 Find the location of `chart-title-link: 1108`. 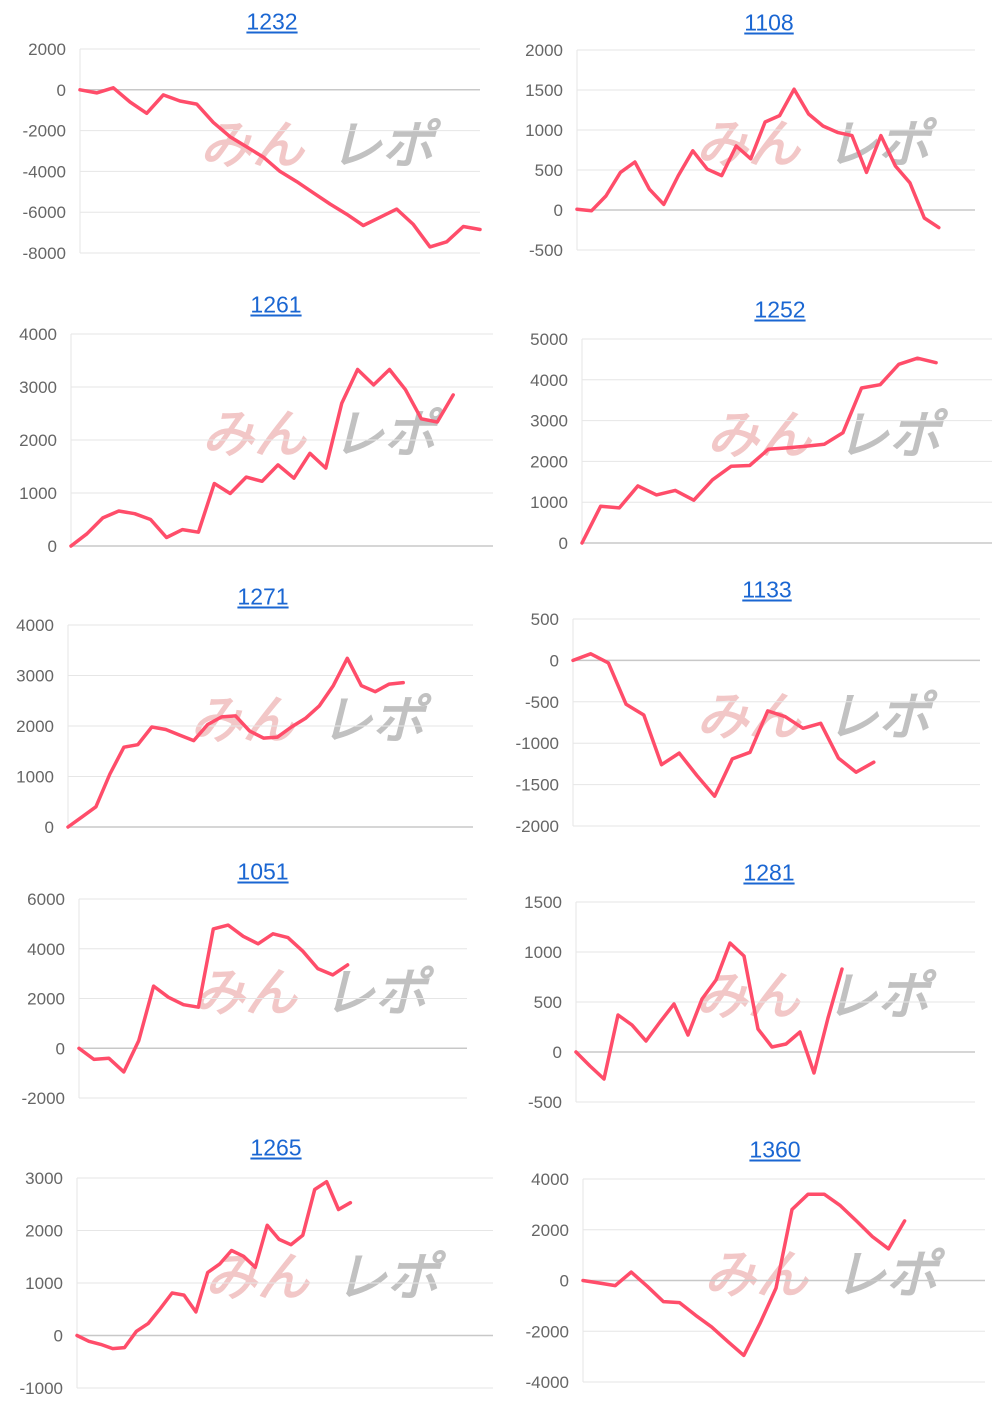

chart-title-link: 1108 is located at coordinates (769, 22).